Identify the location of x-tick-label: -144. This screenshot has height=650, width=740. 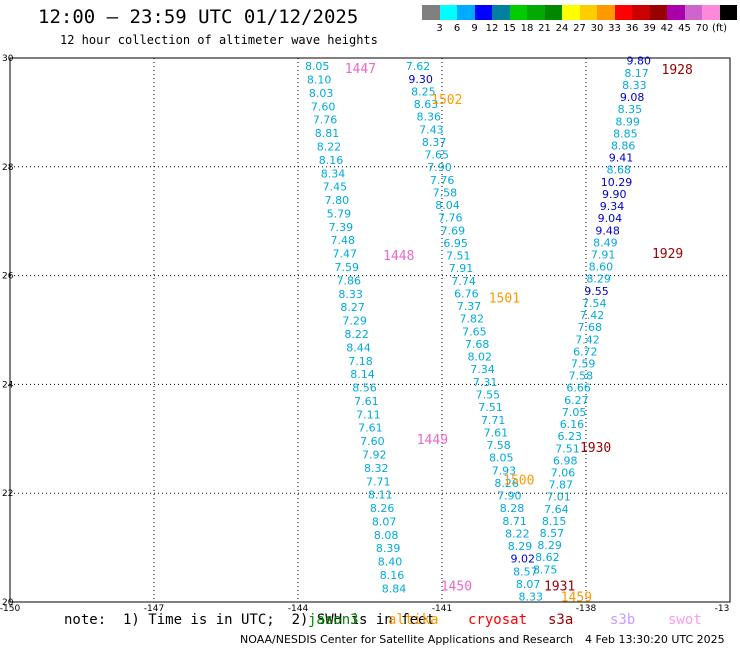
(298, 609).